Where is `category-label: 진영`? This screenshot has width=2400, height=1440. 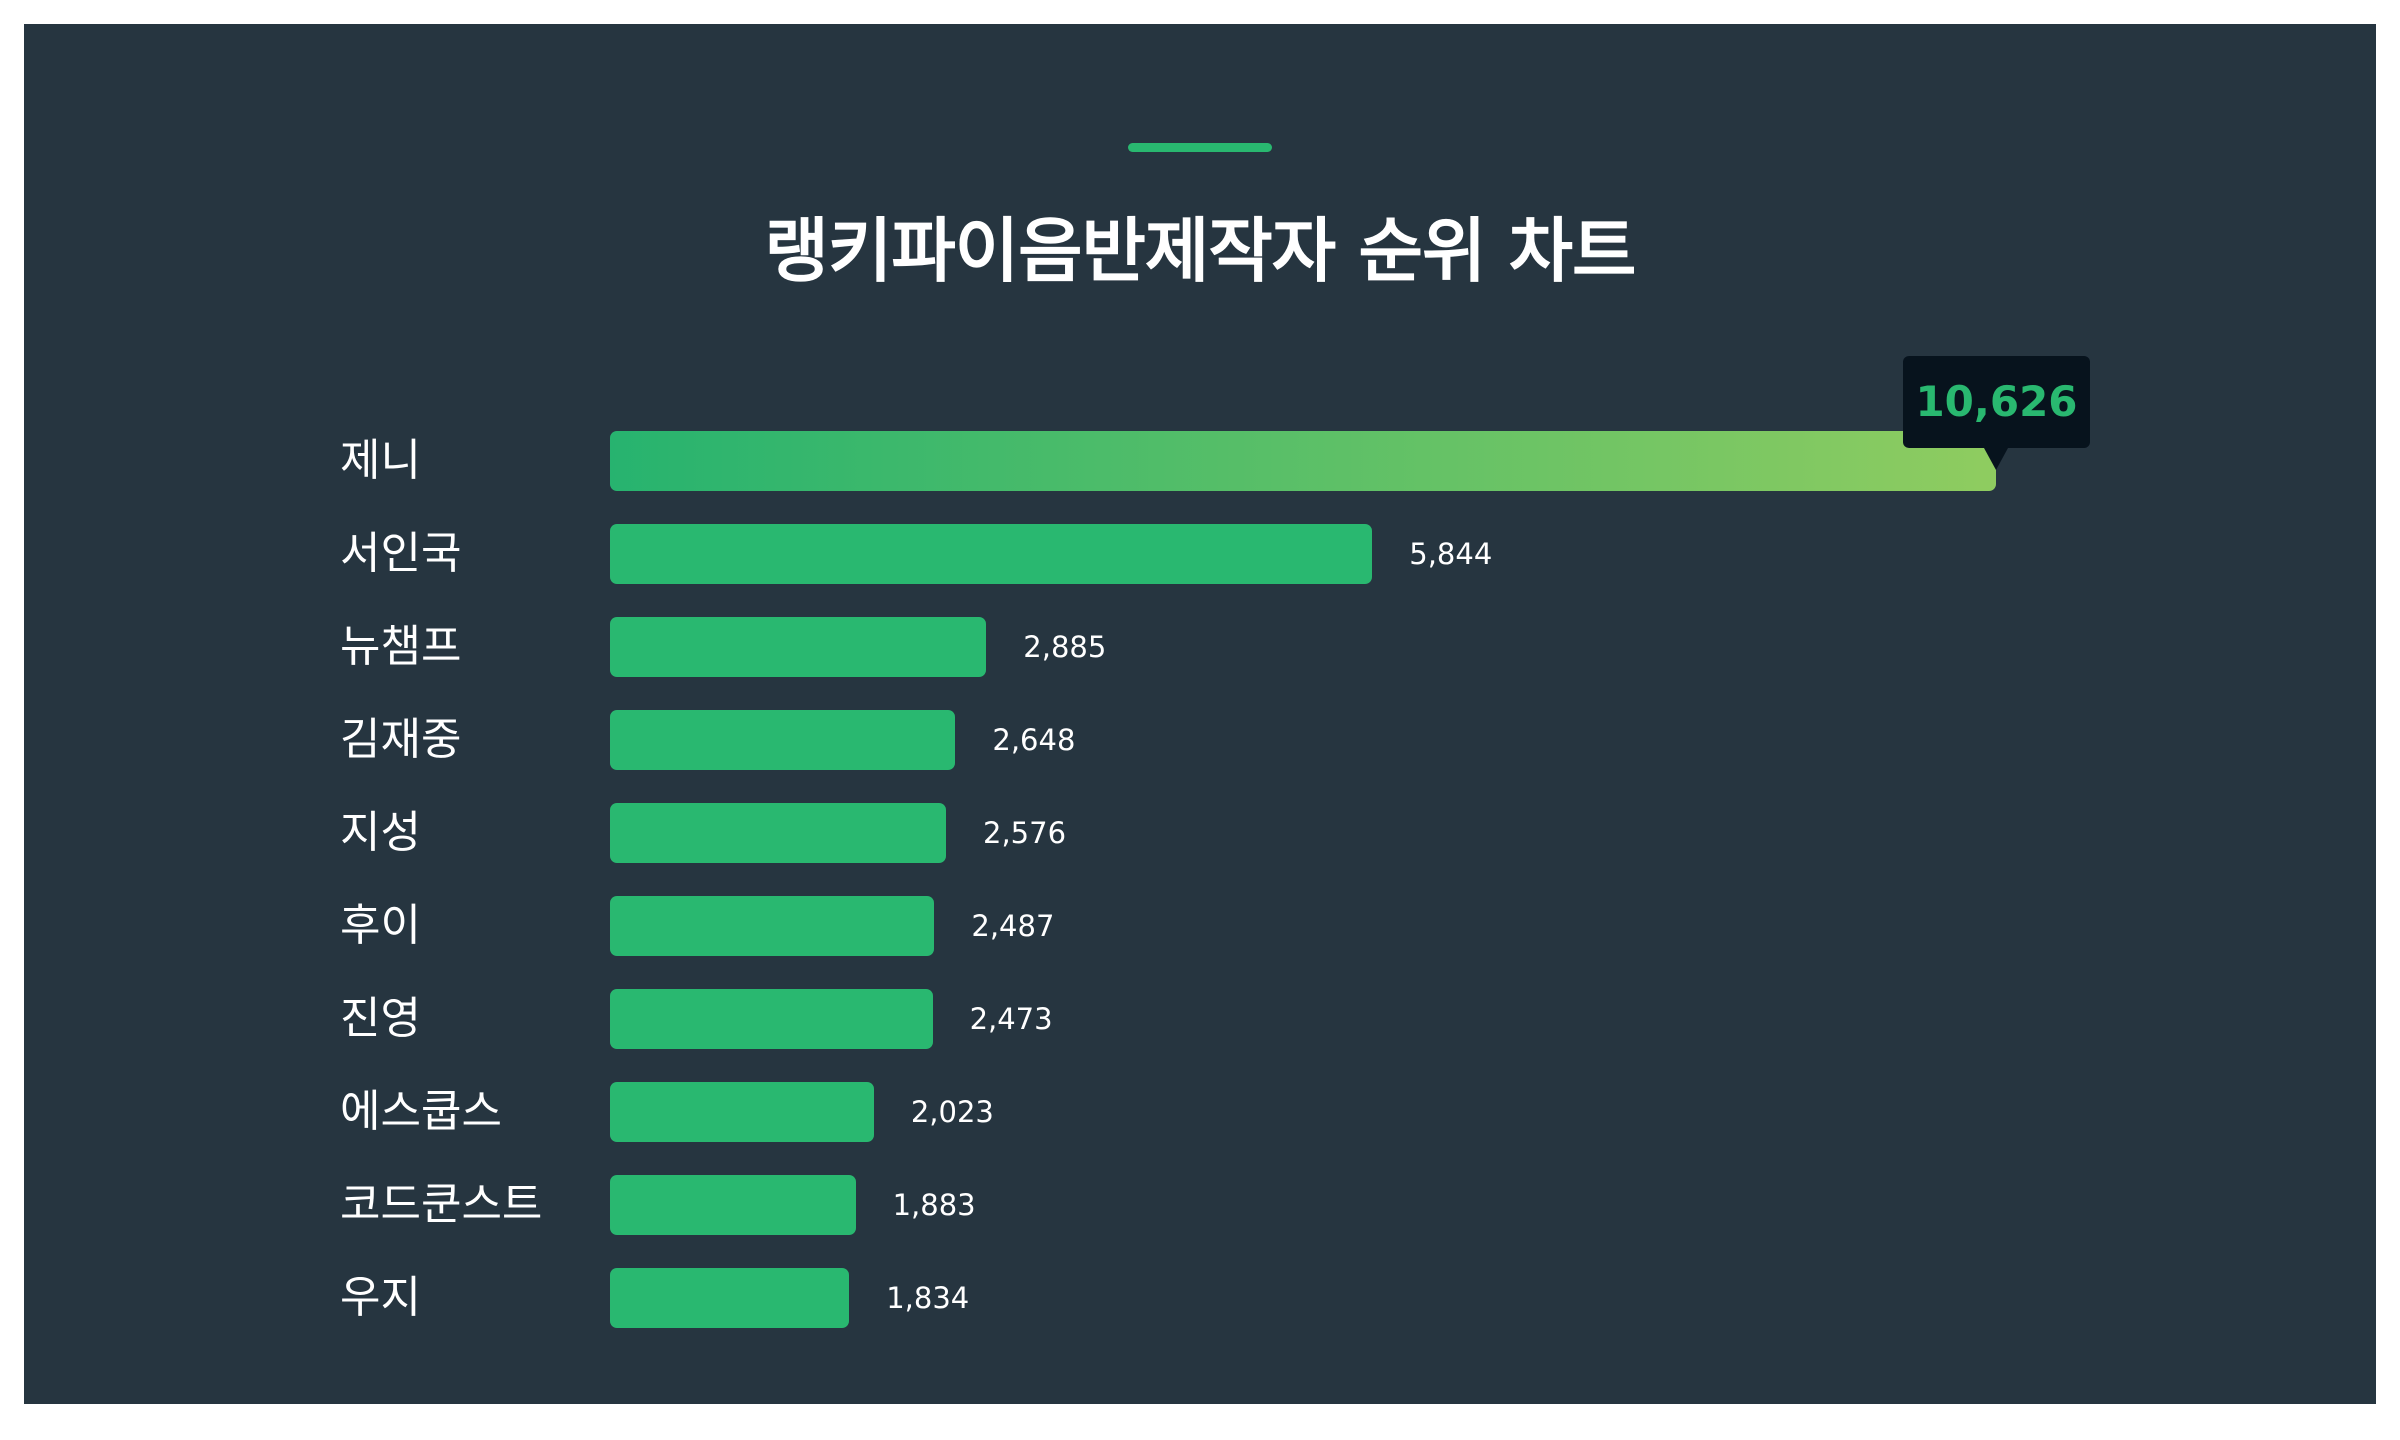 category-label: 진영 is located at coordinates (380, 1018).